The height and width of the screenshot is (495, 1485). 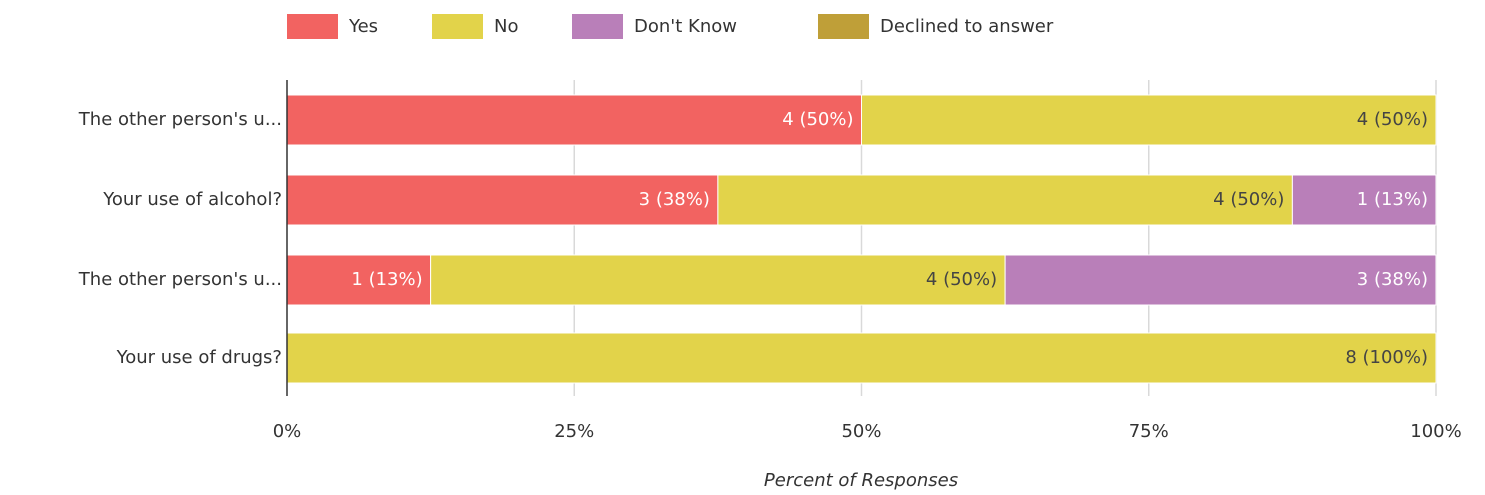 What do you see at coordinates (685, 26) in the screenshot?
I see `legend-label: Don't Know` at bounding box center [685, 26].